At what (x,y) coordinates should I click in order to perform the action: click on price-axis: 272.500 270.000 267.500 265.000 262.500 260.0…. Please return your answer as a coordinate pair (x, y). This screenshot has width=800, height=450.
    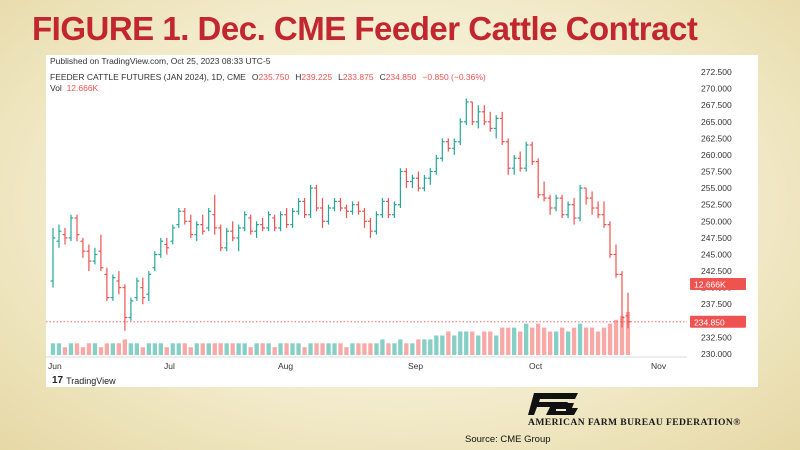
    Looking at the image, I should click on (716, 213).